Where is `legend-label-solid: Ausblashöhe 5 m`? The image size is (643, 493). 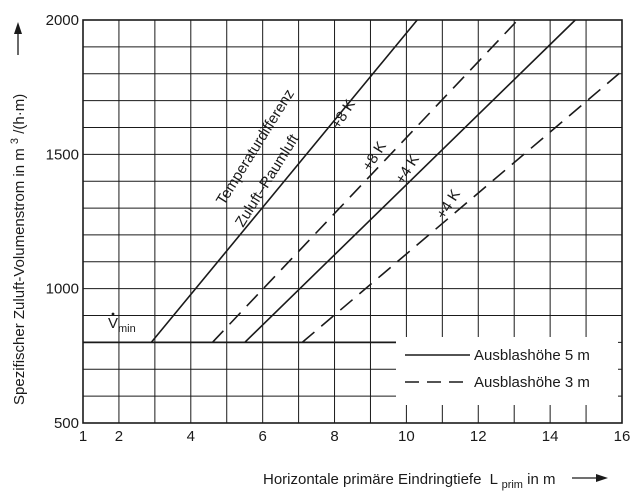 legend-label-solid: Ausblashöhe 5 m is located at coordinates (532, 355).